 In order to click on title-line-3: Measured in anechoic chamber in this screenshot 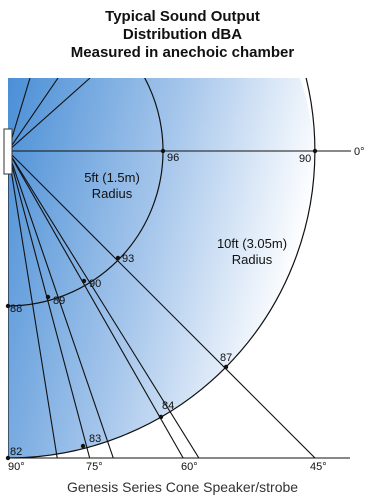, I will do `click(182, 52)`.